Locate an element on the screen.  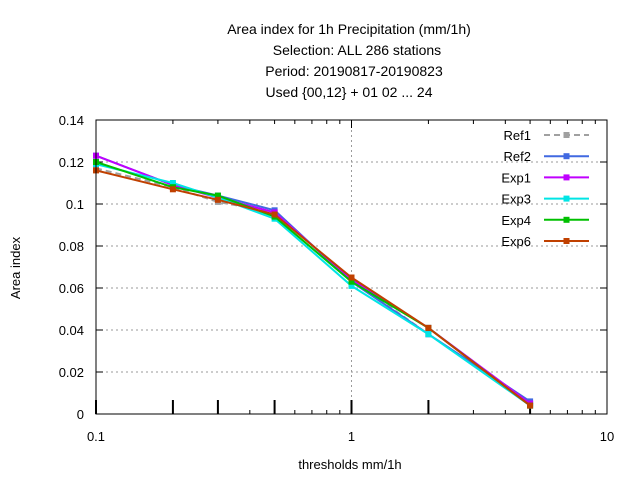
y-axis-label: Area index is located at coordinates (15, 267).